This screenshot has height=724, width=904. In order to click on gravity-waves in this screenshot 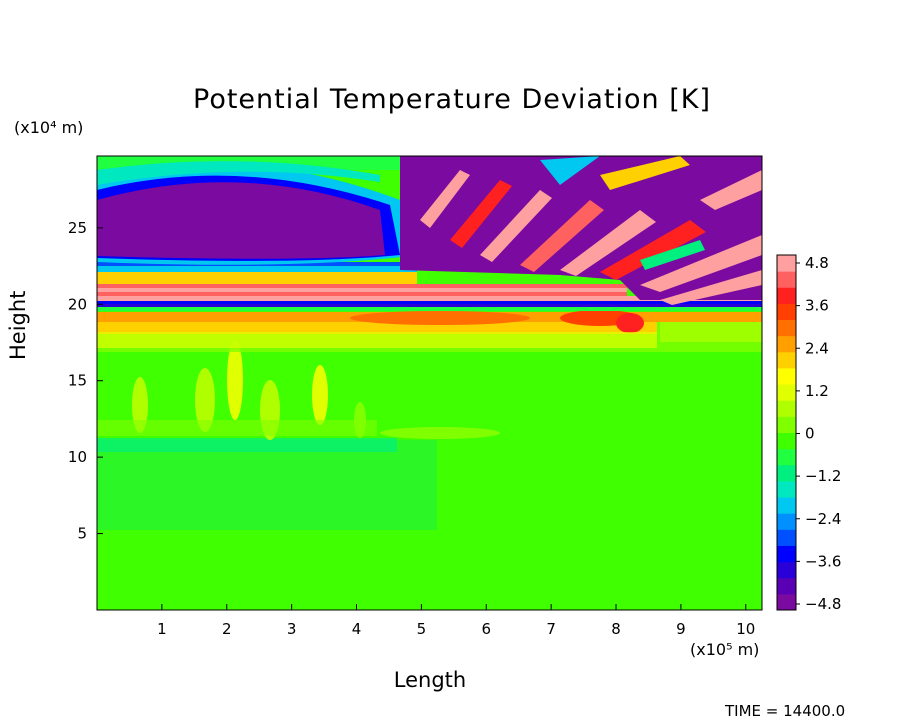, I will do `click(581, 230)`.